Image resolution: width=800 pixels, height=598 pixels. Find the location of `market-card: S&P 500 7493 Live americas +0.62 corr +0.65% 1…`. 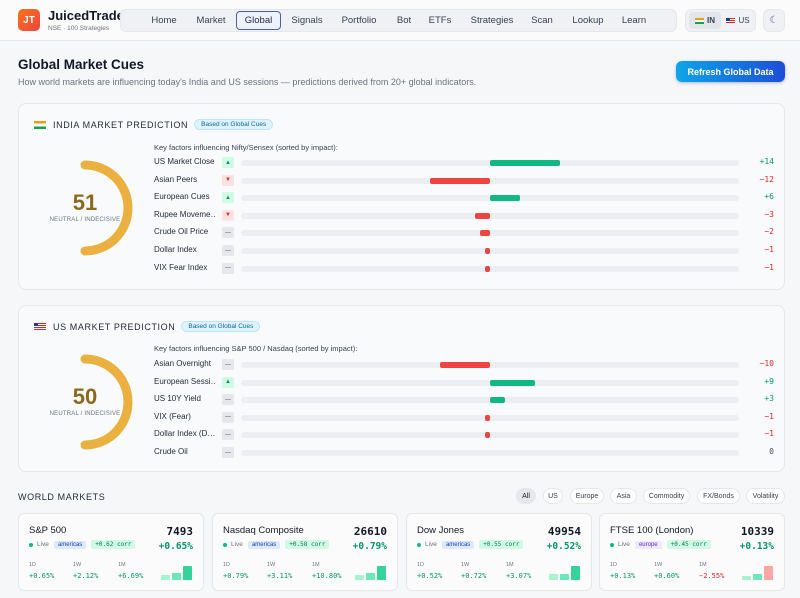

market-card: S&P 500 7493 Live americas +0.62 corr +0.65% 1… is located at coordinates (111, 552).